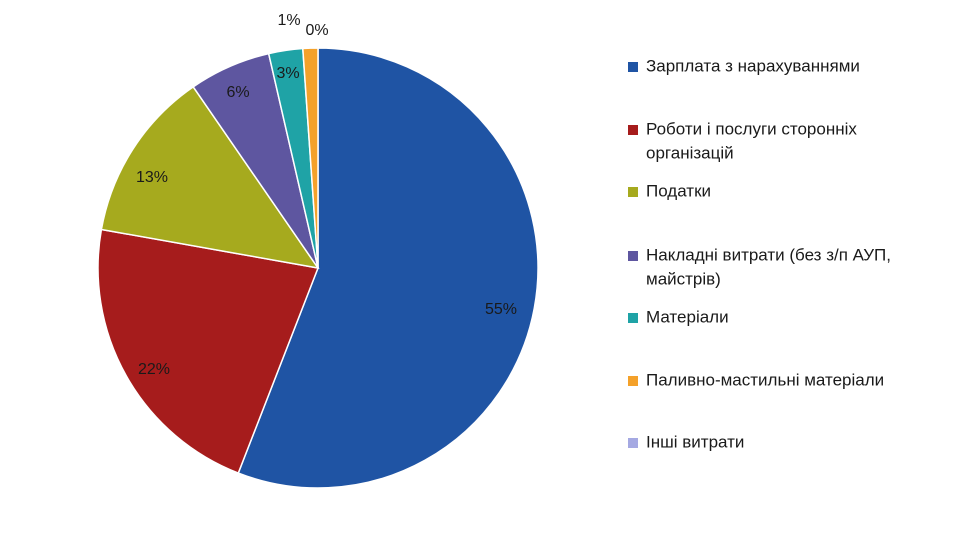 This screenshot has height=540, width=957. Describe the element at coordinates (759, 266) in the screenshot. I see `legend-item-4: Накладні витрати (без з/п АУП, майстрів)` at that location.